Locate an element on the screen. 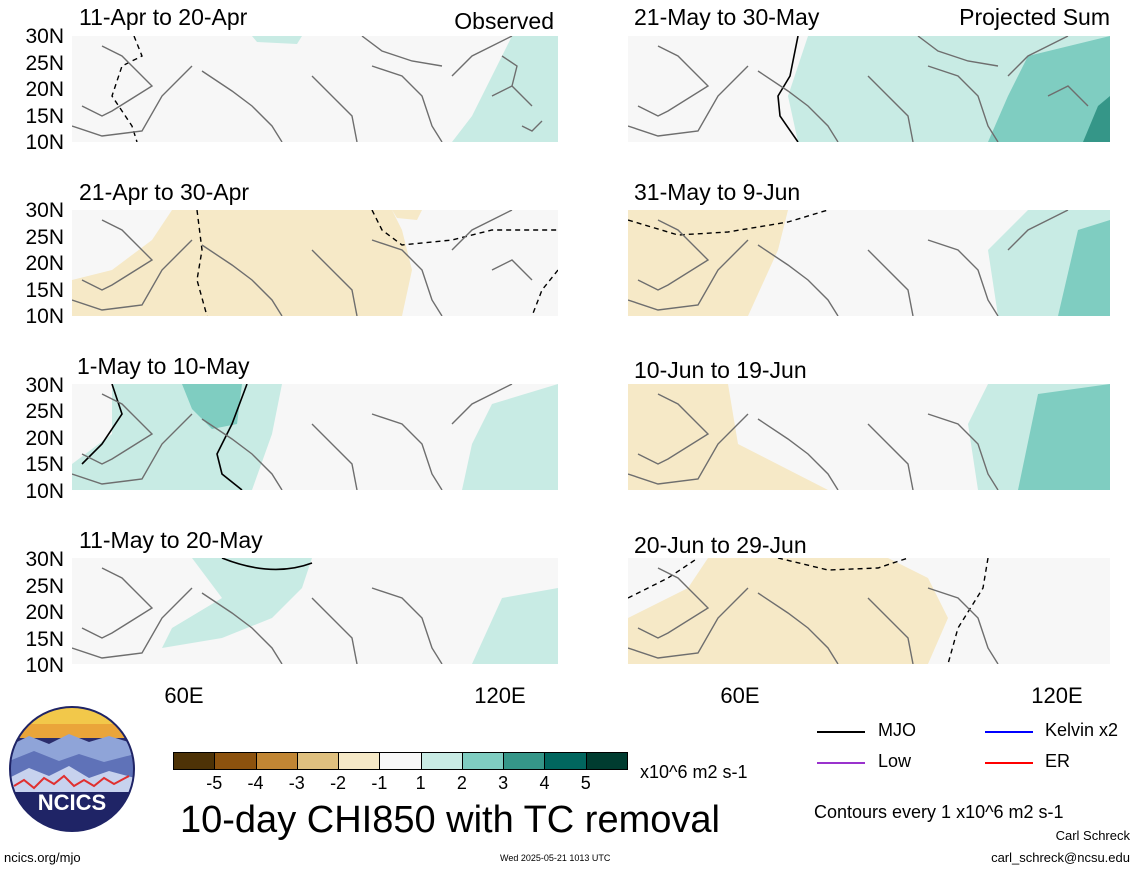 This screenshot has height=872, width=1135. footer-timestamp: Wed 2025-05-21 1013 UTC is located at coordinates (555, 858).